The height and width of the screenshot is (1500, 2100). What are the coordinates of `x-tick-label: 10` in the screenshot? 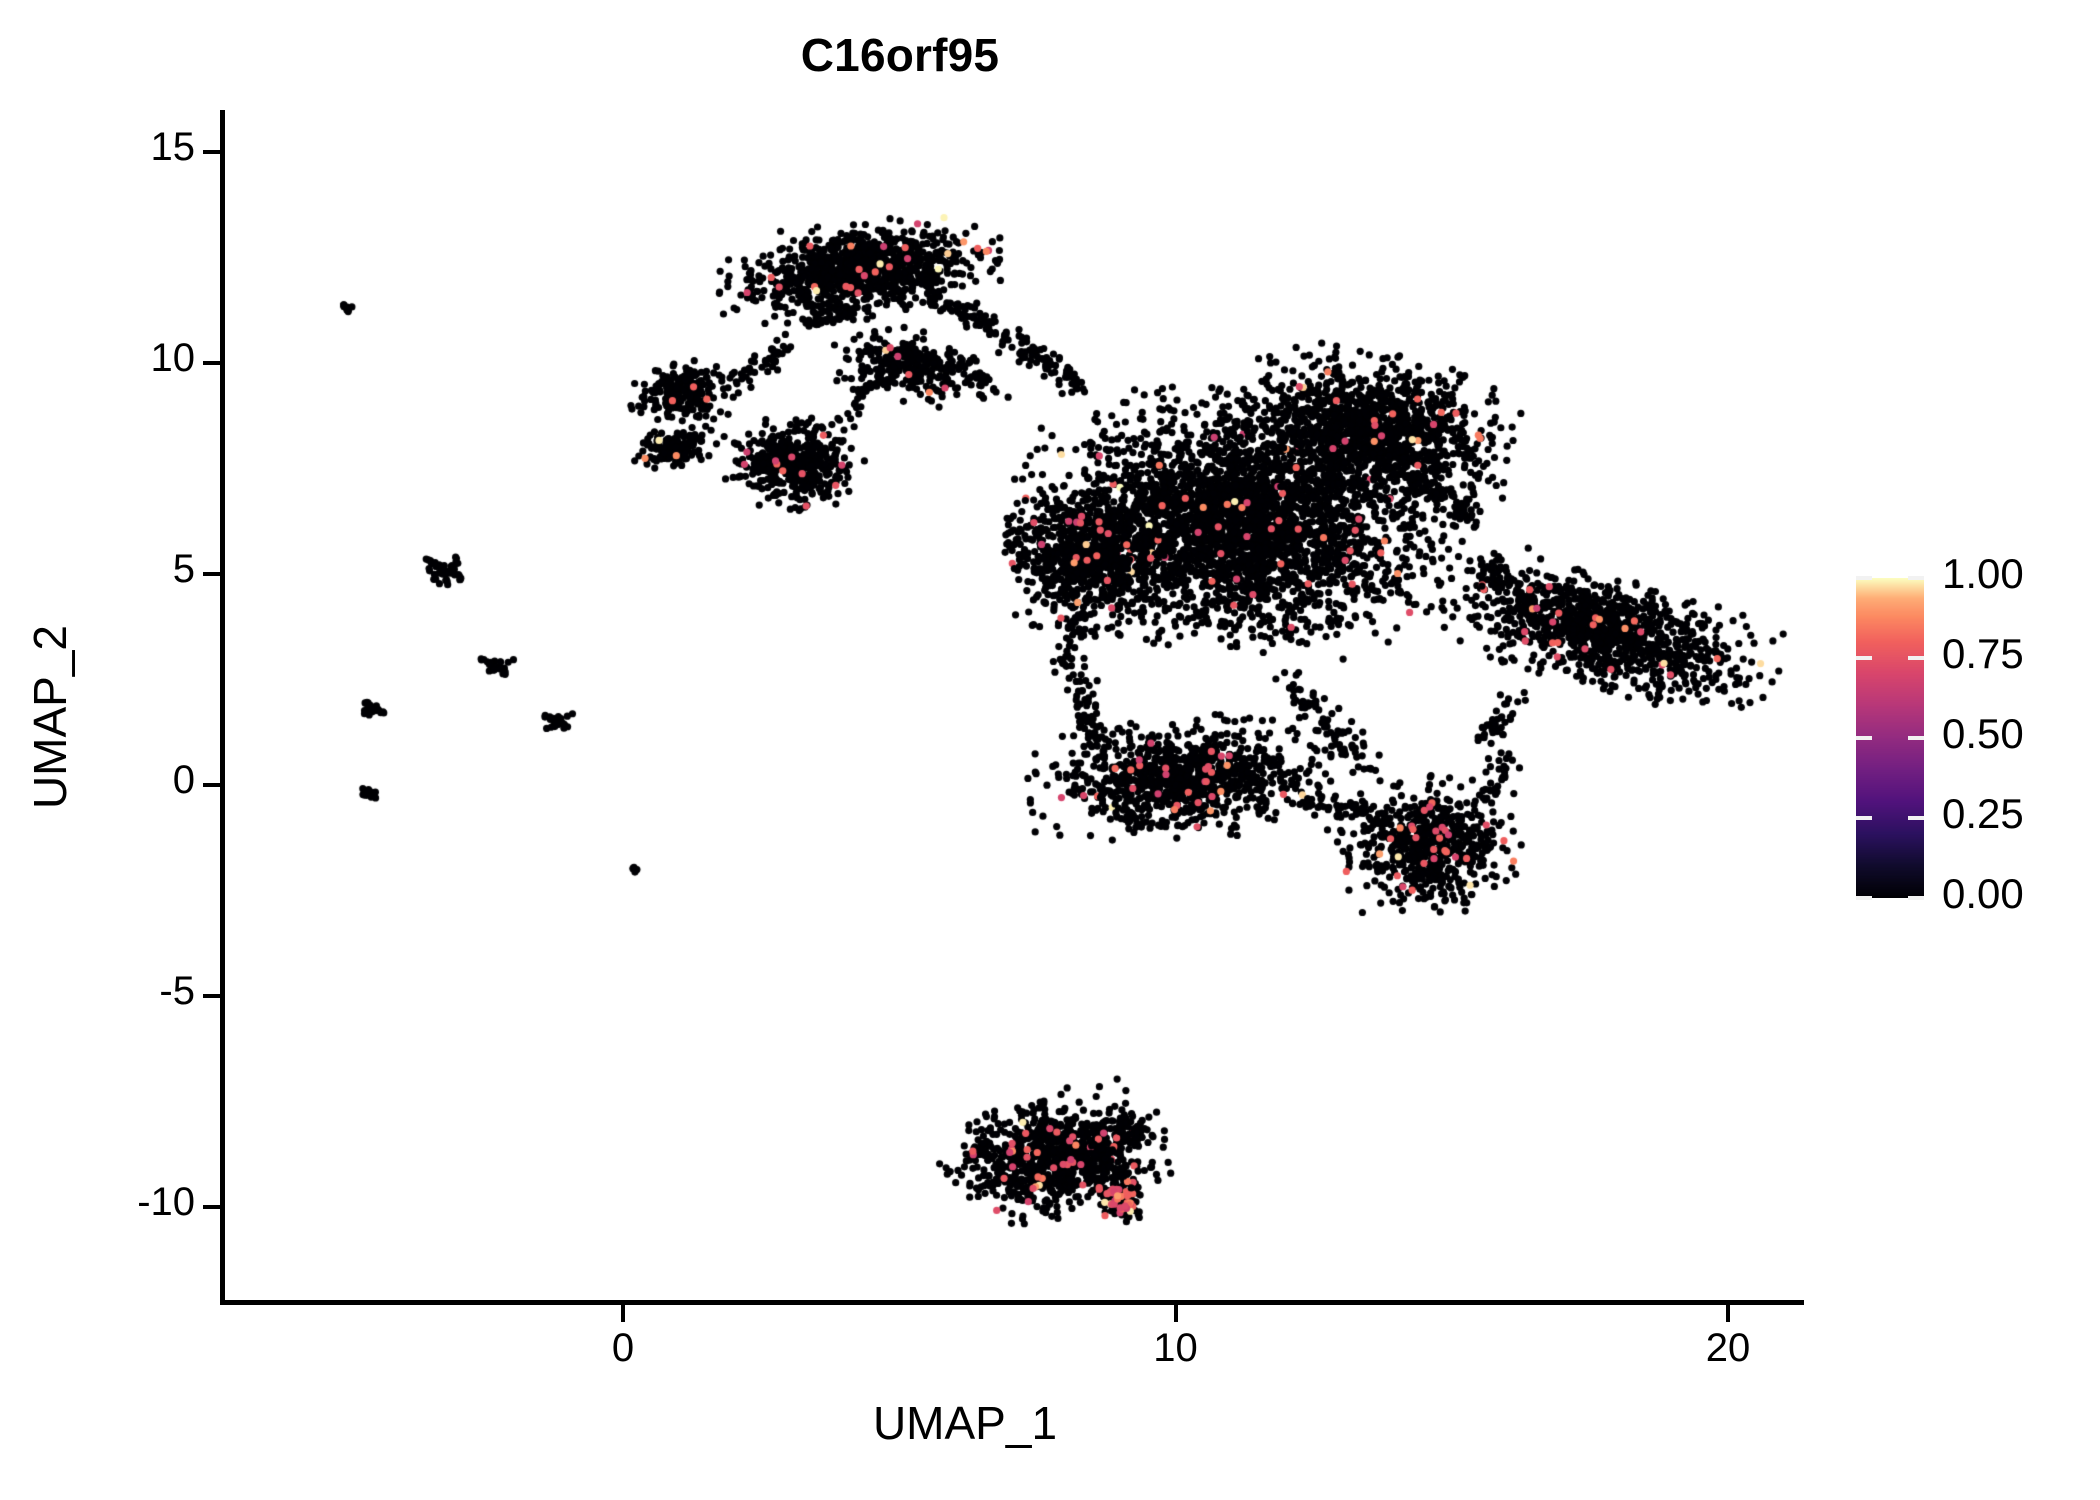 It's located at (1175, 1348).